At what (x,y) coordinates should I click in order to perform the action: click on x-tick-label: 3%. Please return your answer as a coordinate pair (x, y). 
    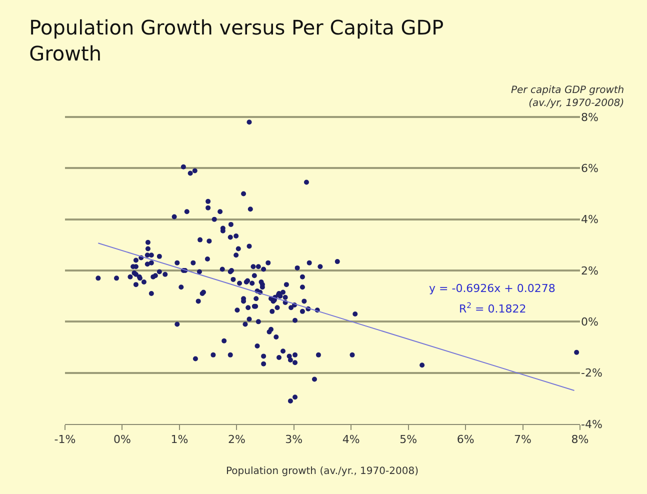
    Looking at the image, I should click on (294, 439).